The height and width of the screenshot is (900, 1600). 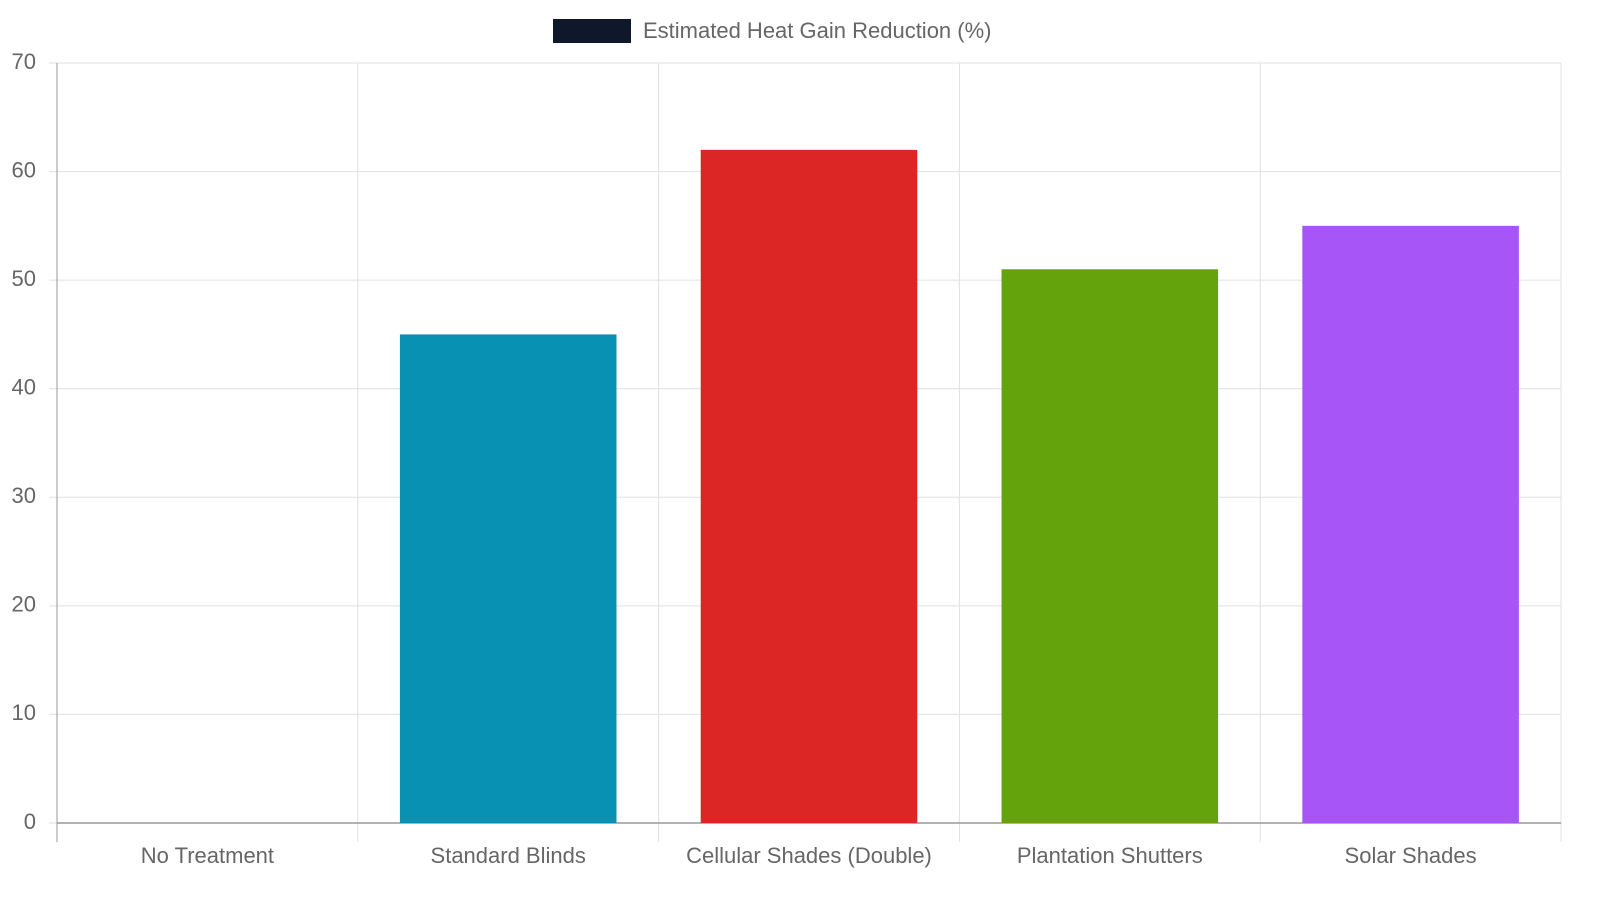 What do you see at coordinates (1411, 855) in the screenshot?
I see `x-tick-label: Solar Shades` at bounding box center [1411, 855].